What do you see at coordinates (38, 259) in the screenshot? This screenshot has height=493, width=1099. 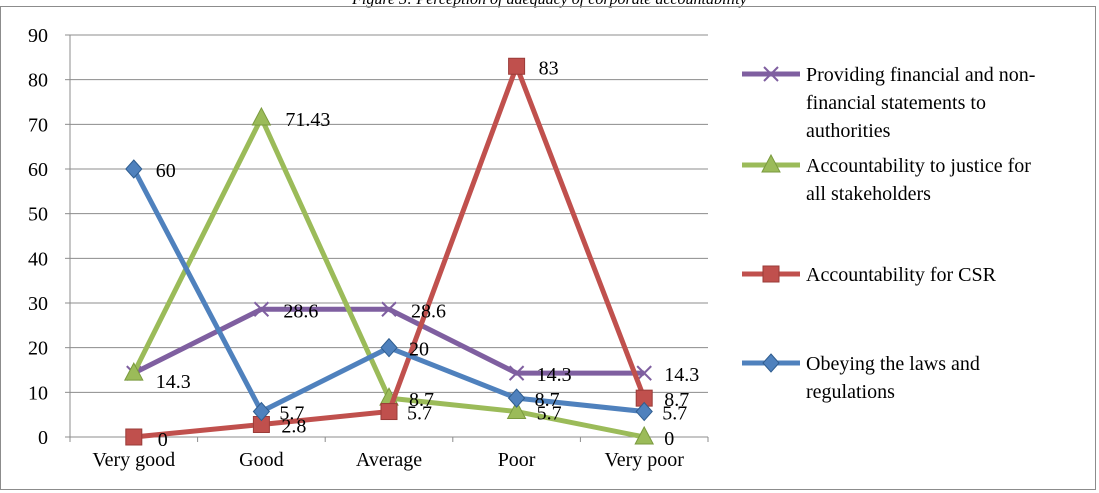 I see `y-tick-label: 40` at bounding box center [38, 259].